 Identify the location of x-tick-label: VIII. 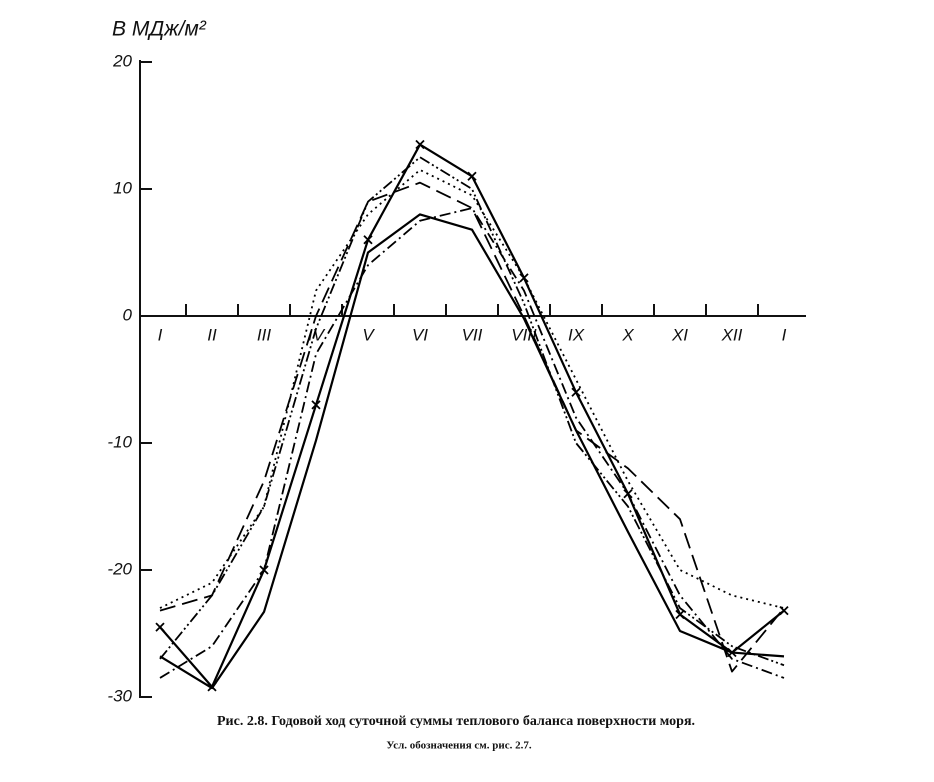
(524, 334).